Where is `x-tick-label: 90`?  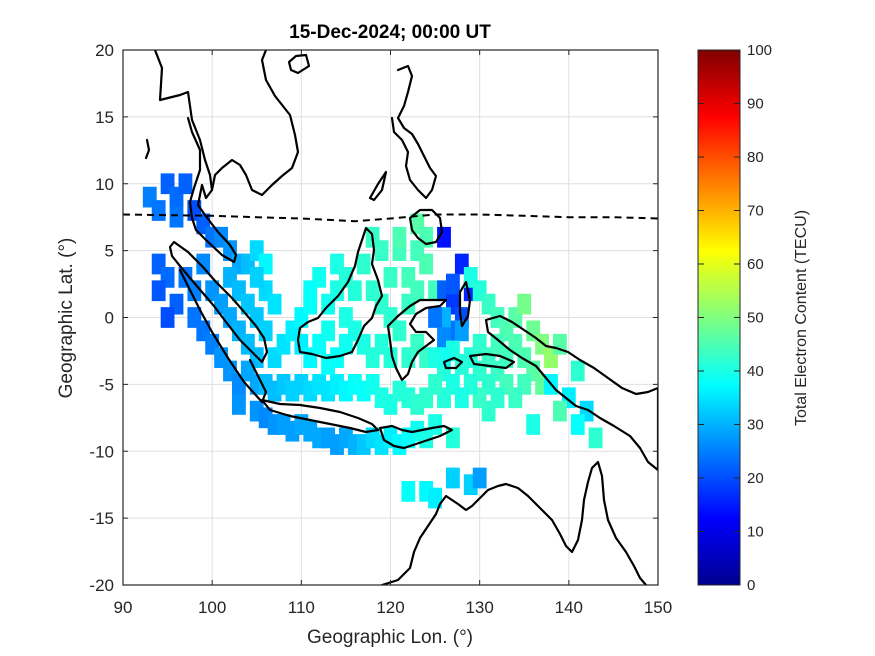
x-tick-label: 90 is located at coordinates (123, 607).